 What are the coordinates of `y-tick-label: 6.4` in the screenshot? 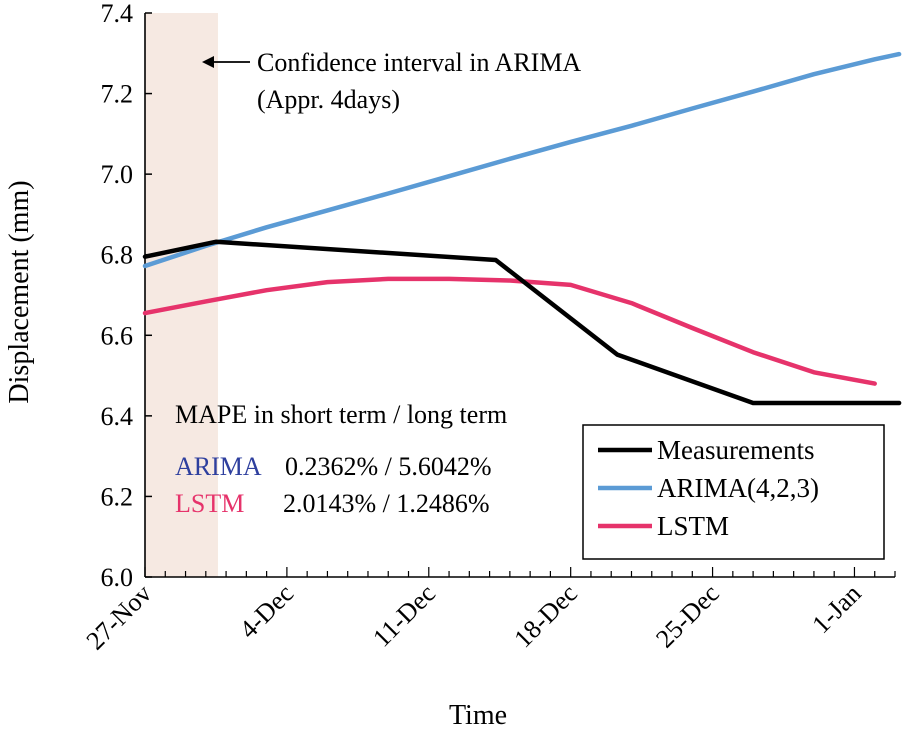 It's located at (117, 416).